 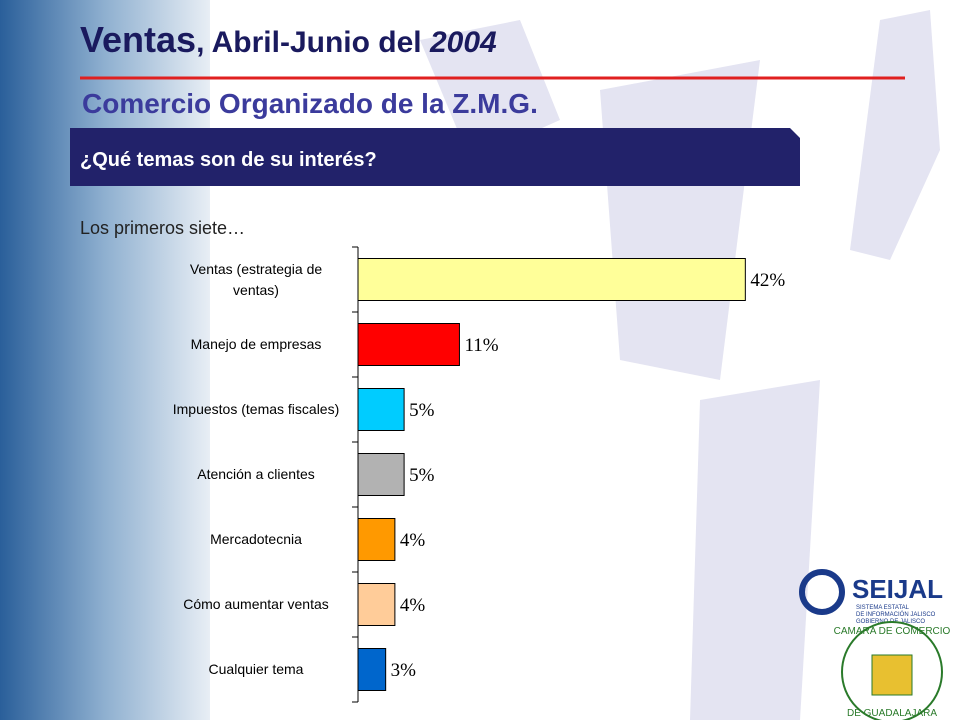 I want to click on value-label: 42%, so click(x=767, y=280).